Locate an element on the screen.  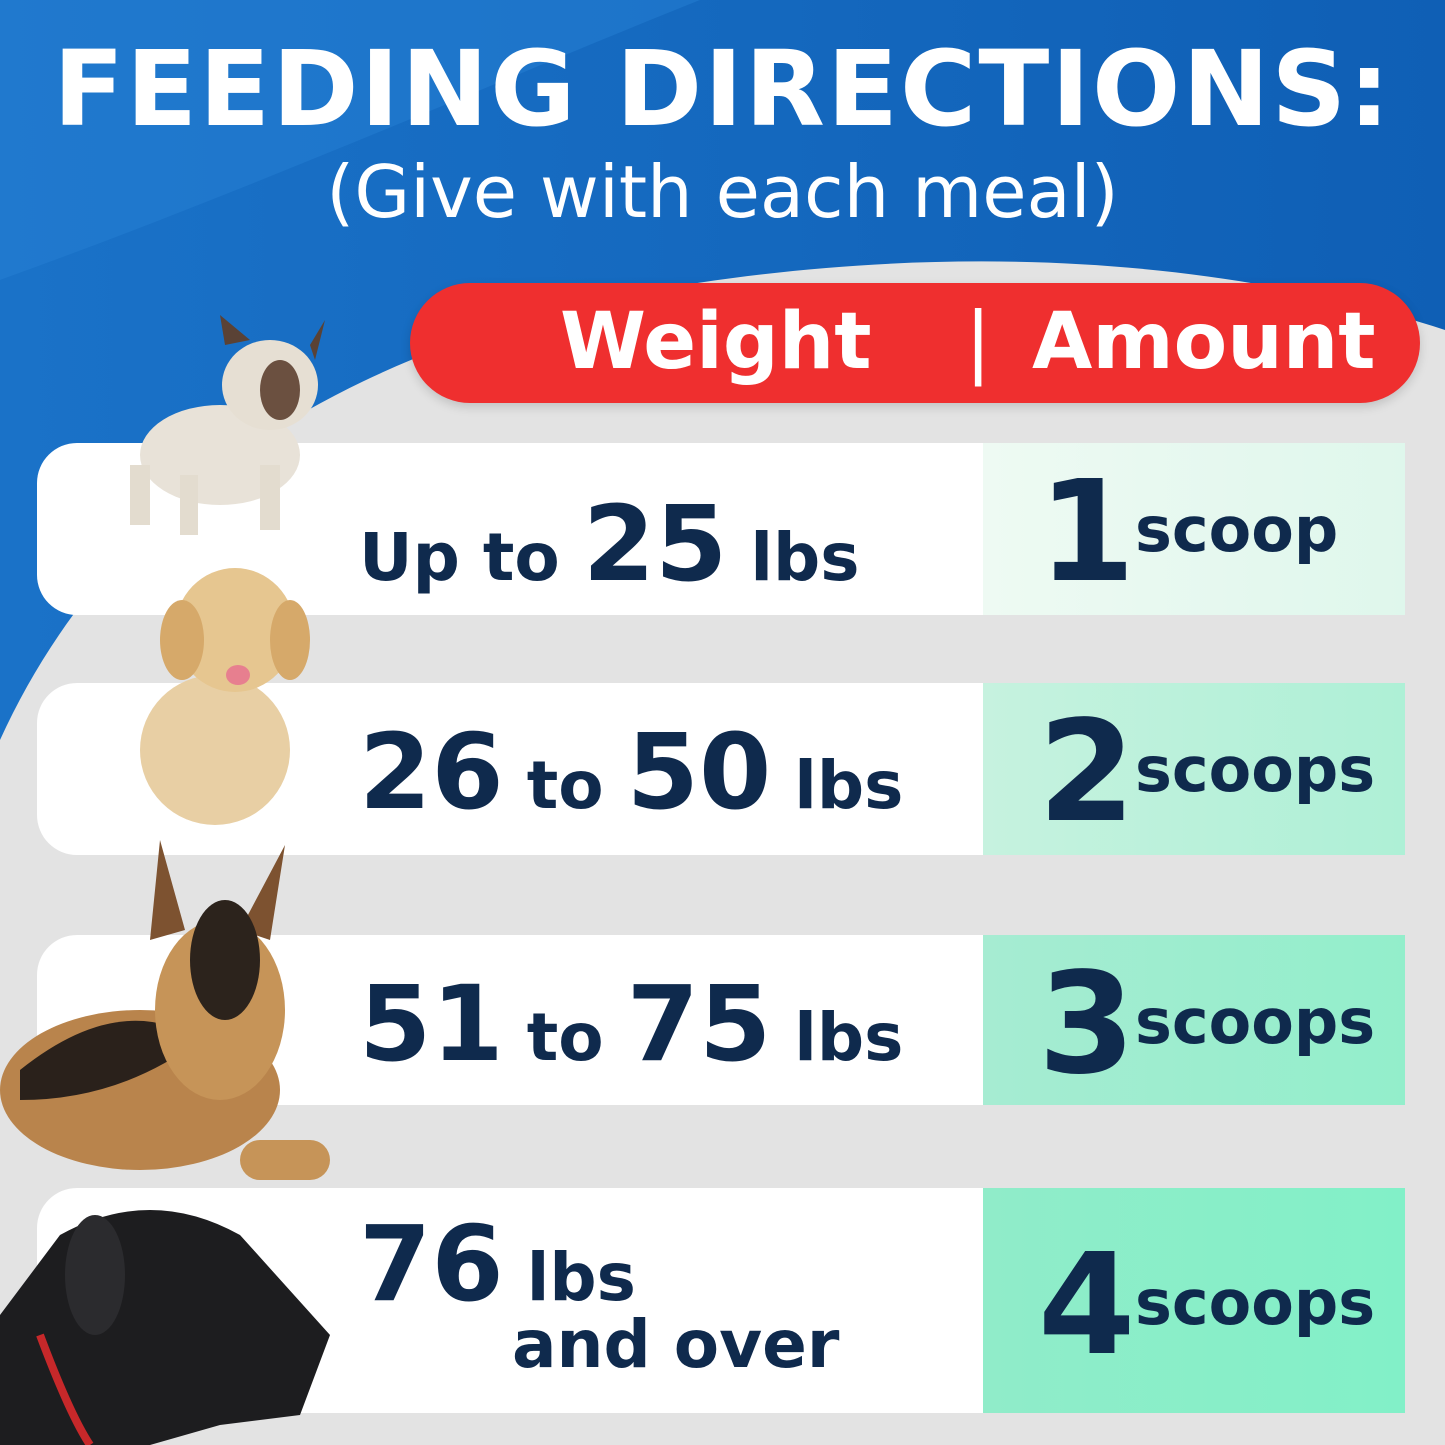
weight-label: 76 lbs is located at coordinates (497, 1264).